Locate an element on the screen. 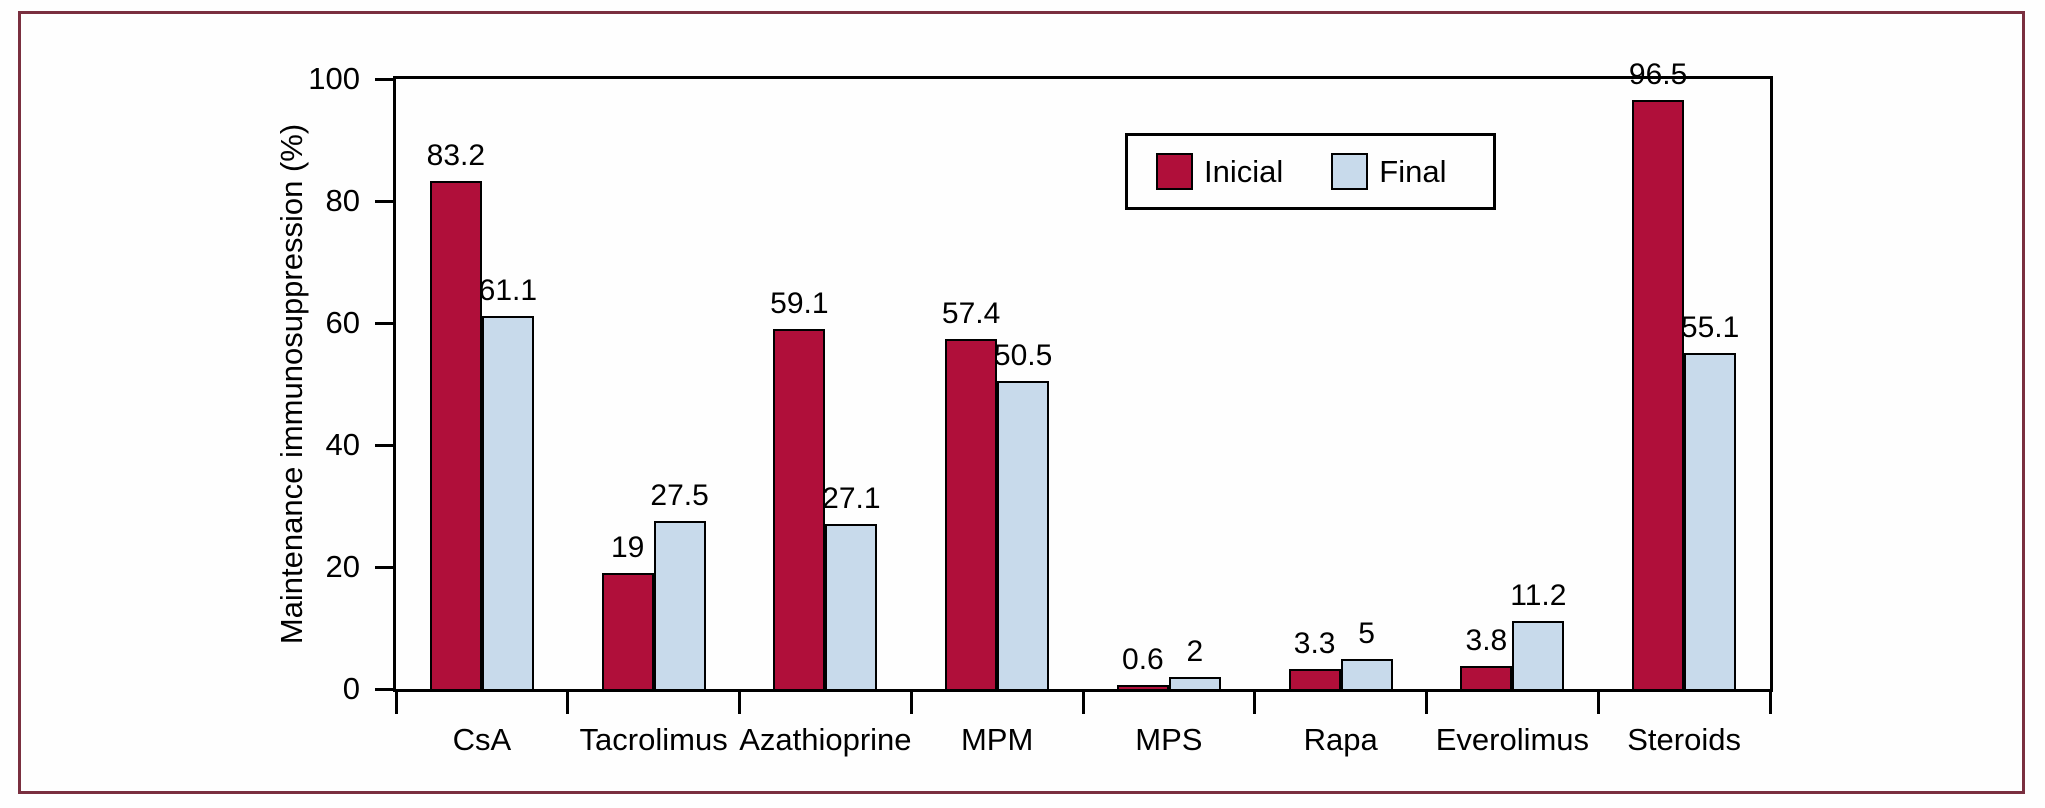 This screenshot has height=808, width=2045. bar-value-inicial-azathioprine: 59.1 is located at coordinates (799, 303).